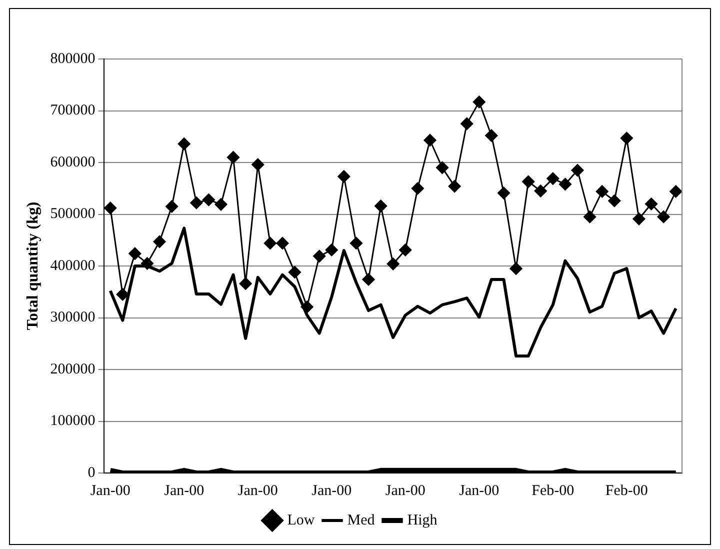 This screenshot has height=549, width=720. I want to click on y-tick-label: 400000, so click(73, 266).